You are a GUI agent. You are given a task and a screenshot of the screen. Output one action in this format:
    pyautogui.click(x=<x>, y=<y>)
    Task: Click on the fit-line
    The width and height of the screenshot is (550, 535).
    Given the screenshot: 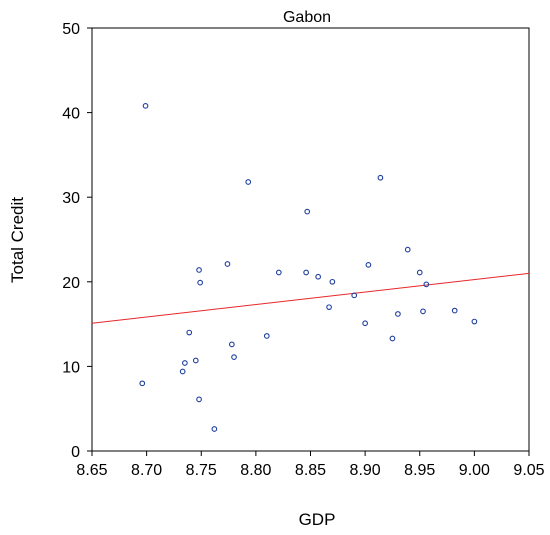 What is the action you would take?
    pyautogui.click(x=310, y=298)
    